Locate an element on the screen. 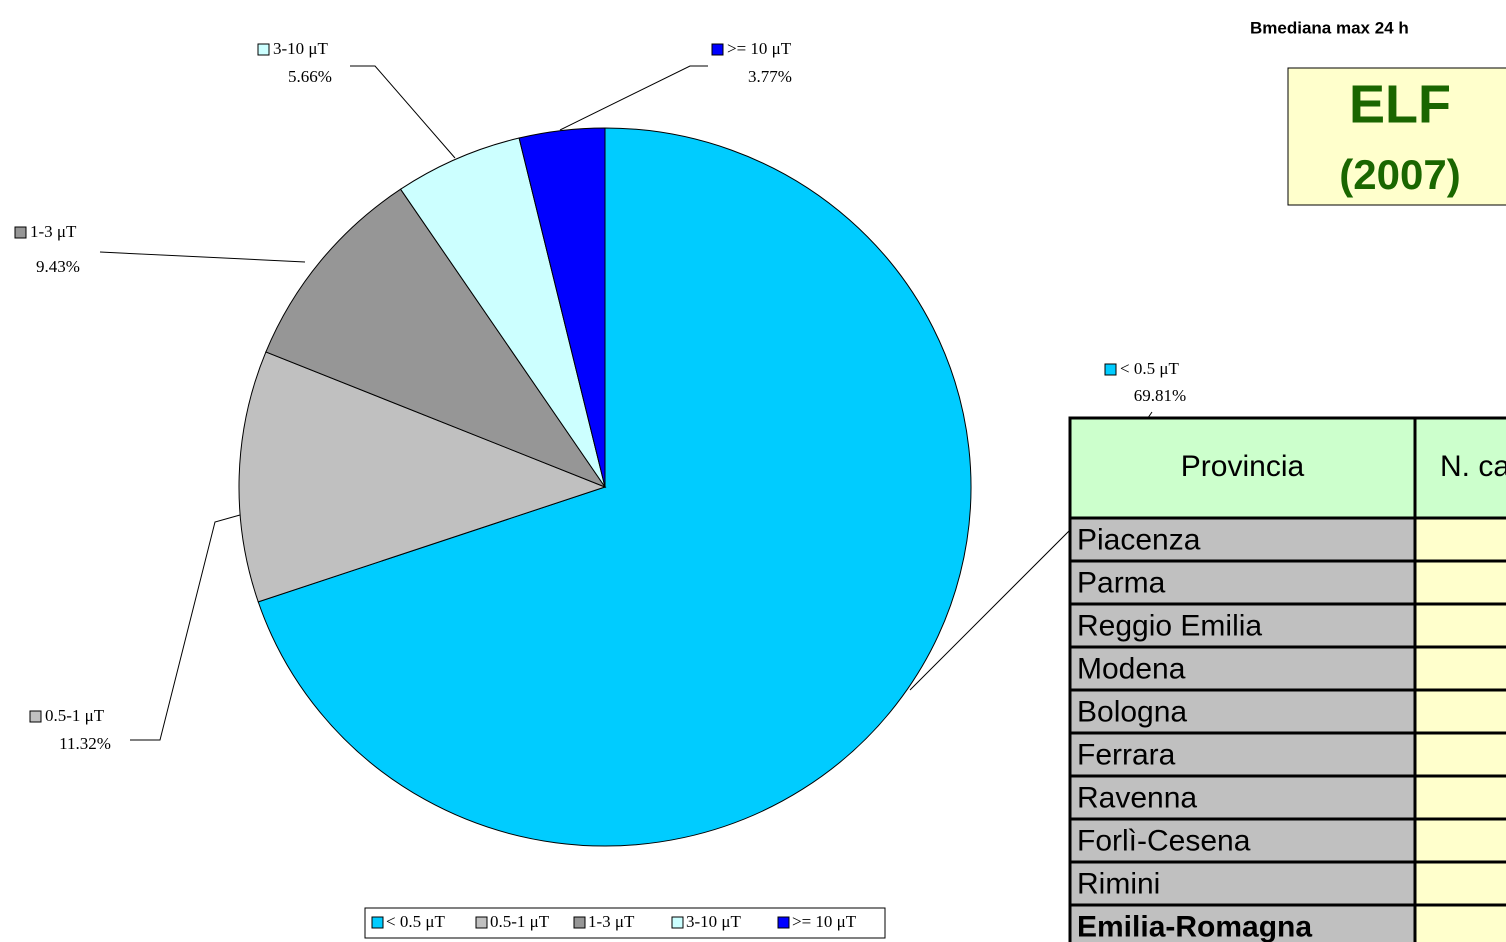 Image resolution: width=1506 pixels, height=942 pixels. title-box is located at coordinates (1396, 136).